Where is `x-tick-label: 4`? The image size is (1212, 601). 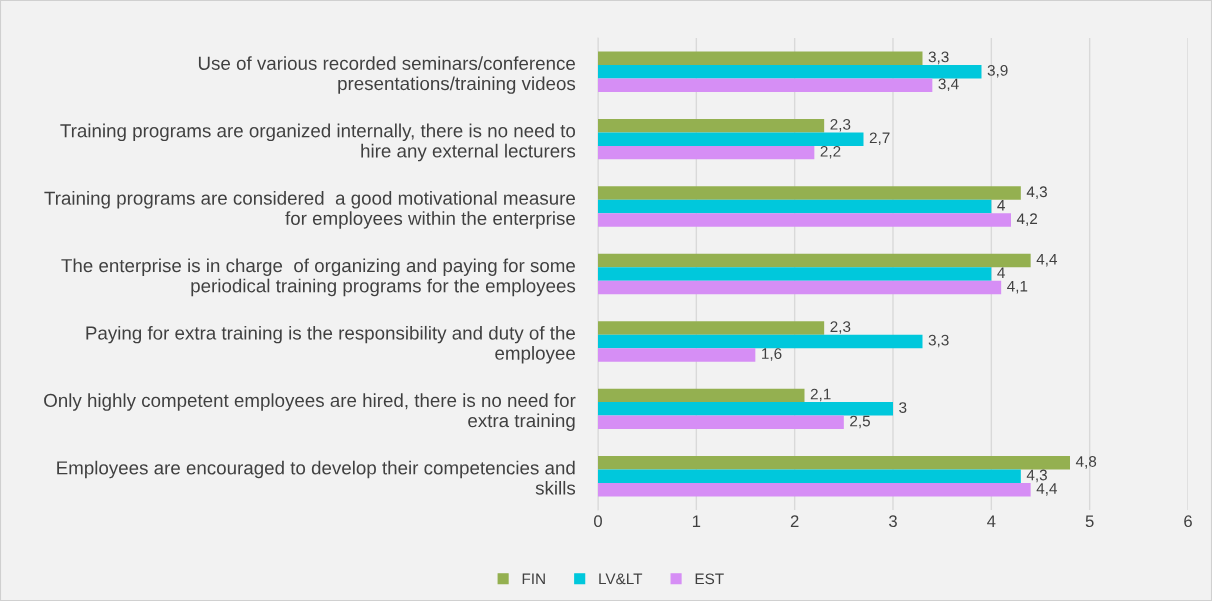 x-tick-label: 4 is located at coordinates (991, 521).